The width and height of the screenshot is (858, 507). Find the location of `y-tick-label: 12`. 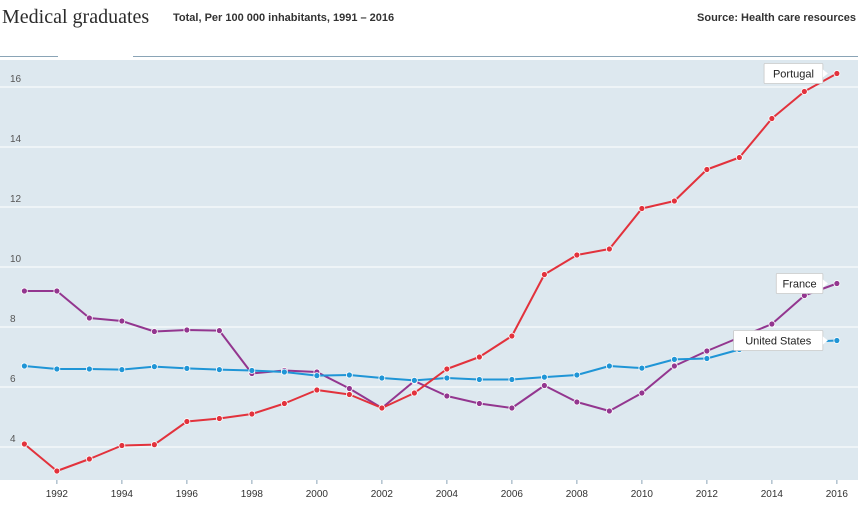

y-tick-label: 12 is located at coordinates (16, 199).